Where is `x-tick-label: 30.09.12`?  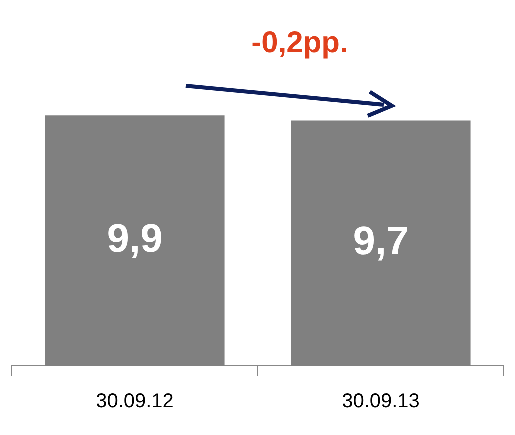 x-tick-label: 30.09.12 is located at coordinates (135, 401).